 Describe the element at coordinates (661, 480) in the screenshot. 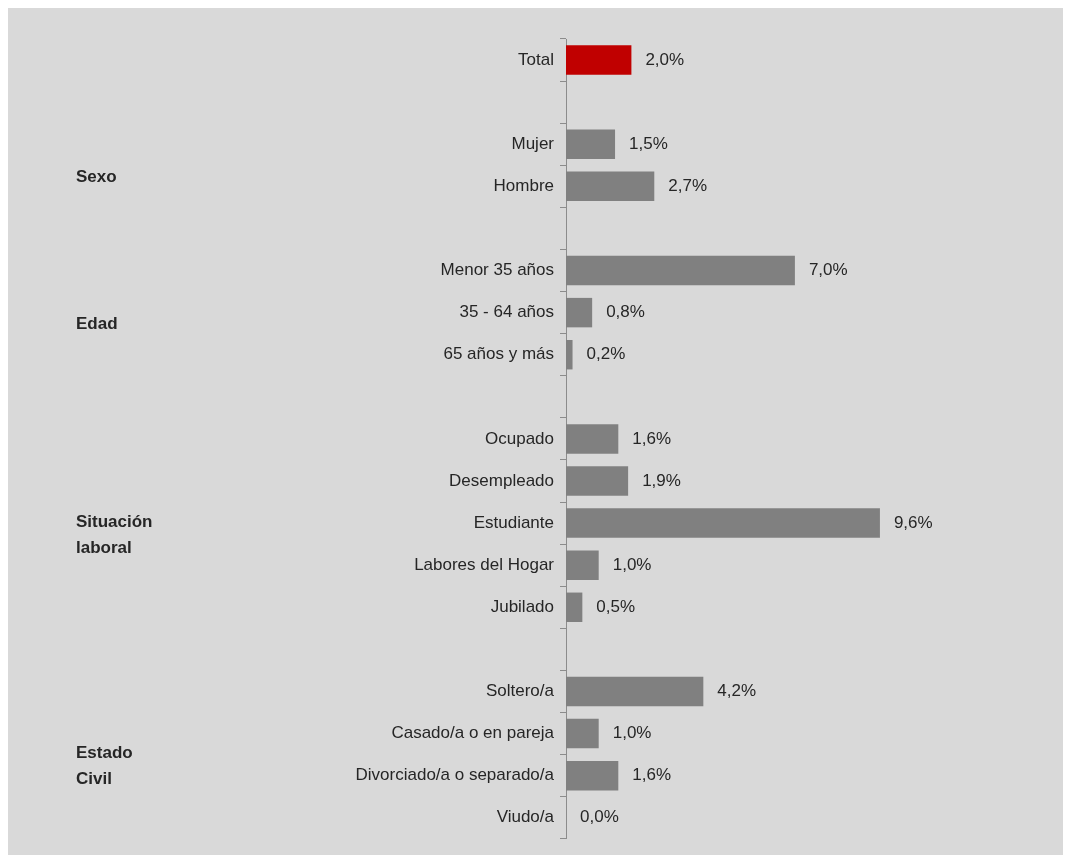

I see `data-label: 1,9%` at that location.